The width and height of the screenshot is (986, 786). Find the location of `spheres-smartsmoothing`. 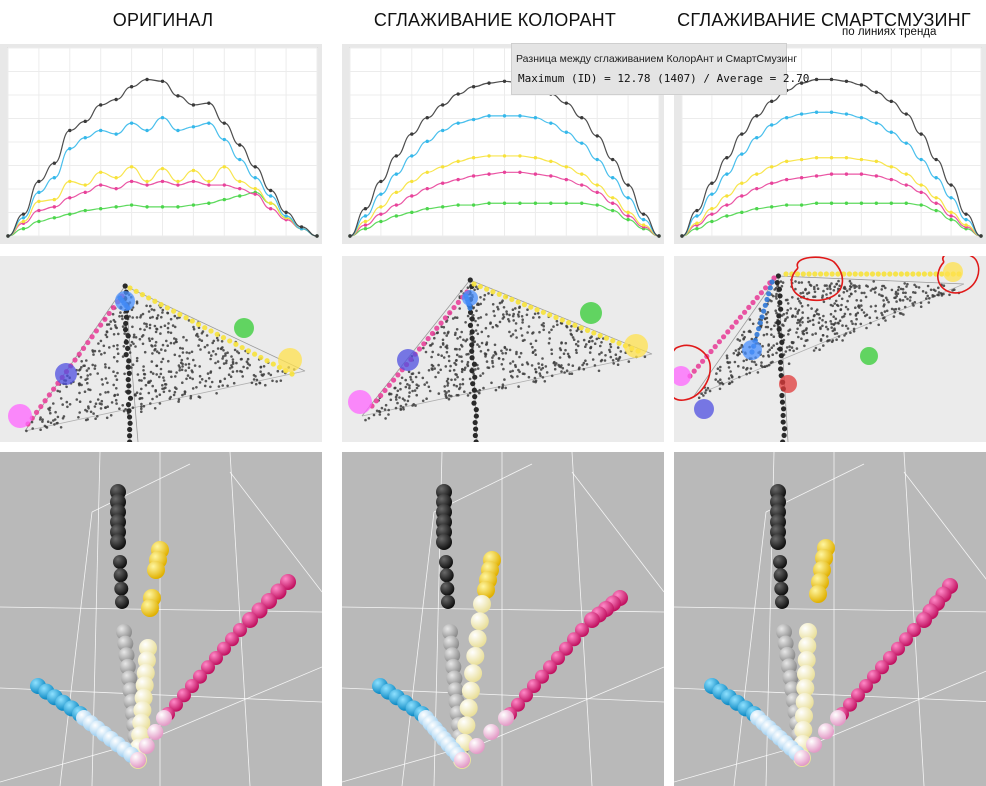

spheres-smartsmoothing is located at coordinates (830, 619).